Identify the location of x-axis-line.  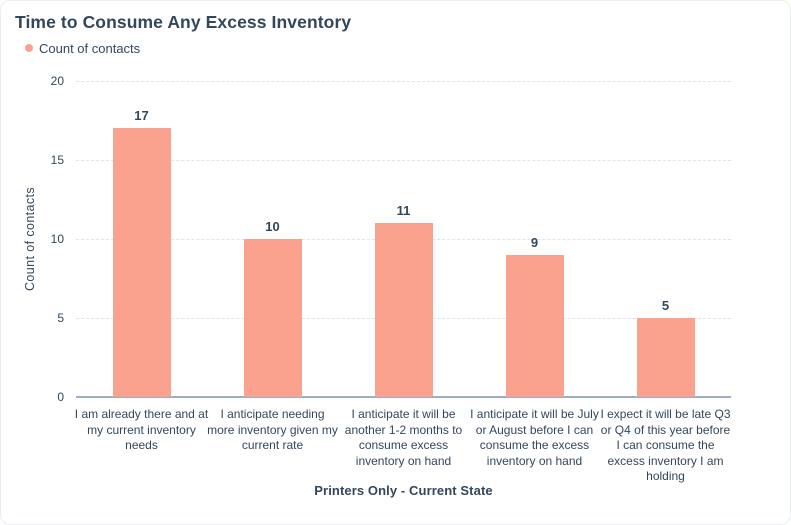
(403, 397).